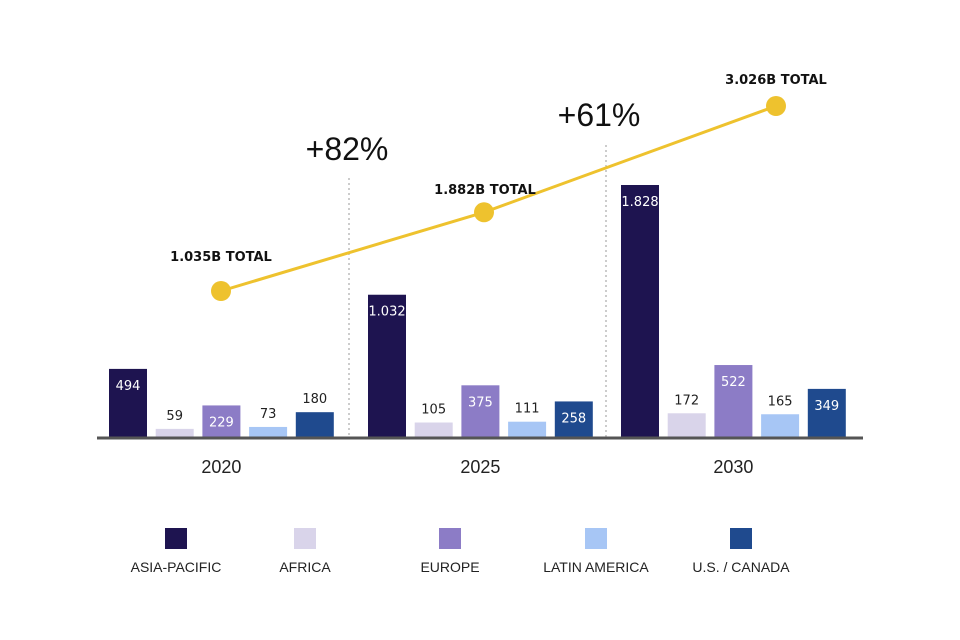  Describe the element at coordinates (480, 402) in the screenshot. I see `bar-value-label: 375` at that location.